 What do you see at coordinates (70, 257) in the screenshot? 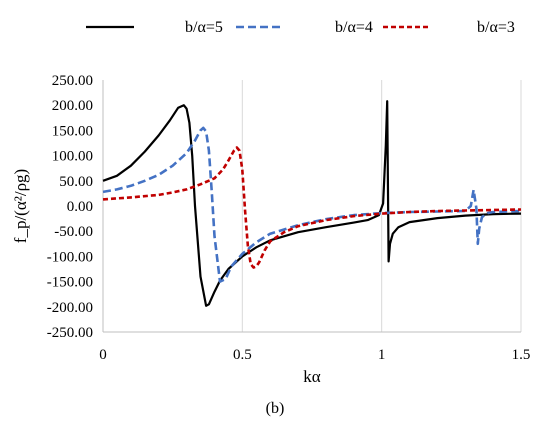
I see `y-tick-label: -100.00` at bounding box center [70, 257].